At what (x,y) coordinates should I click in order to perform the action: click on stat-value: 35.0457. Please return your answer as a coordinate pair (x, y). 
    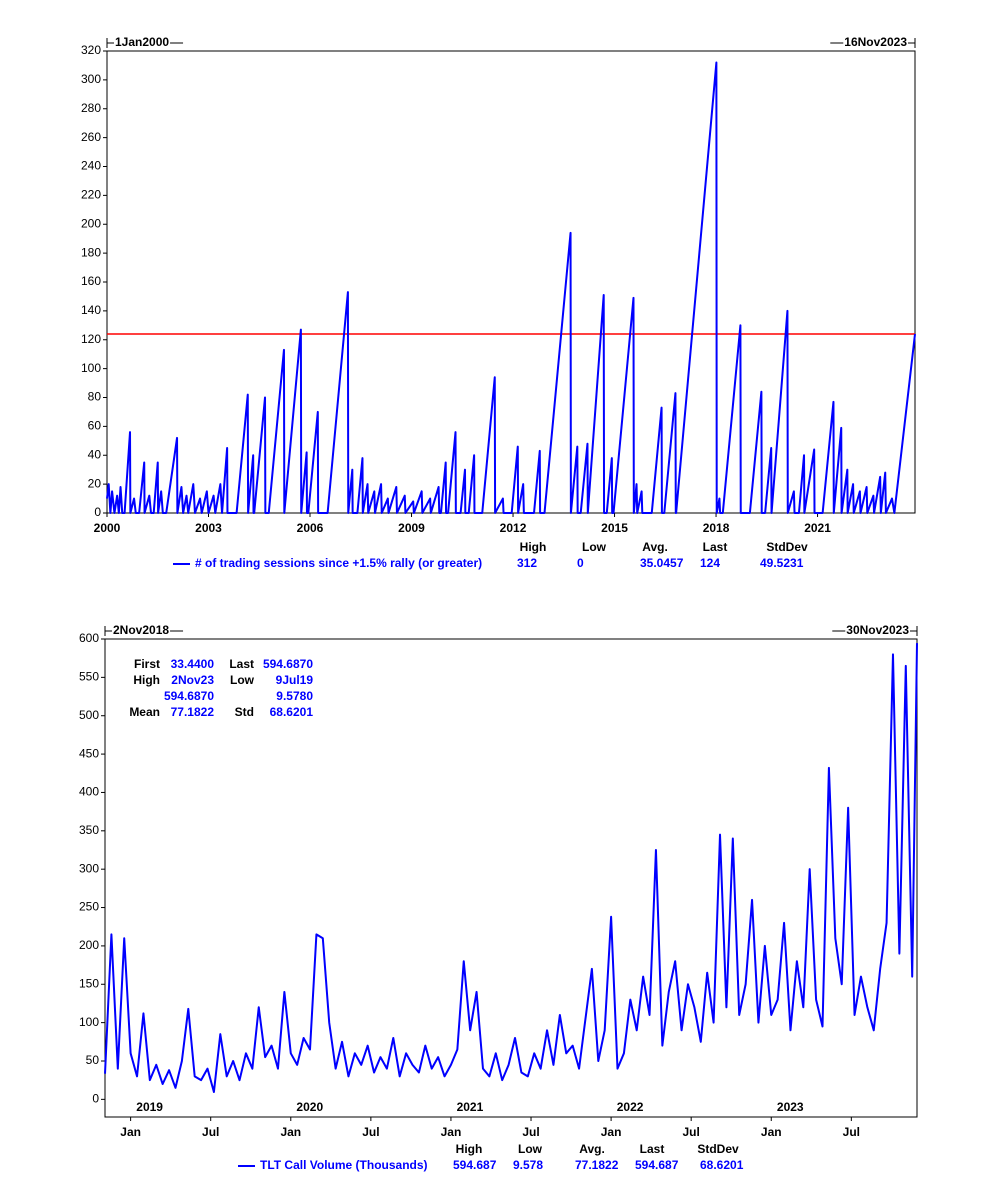
    Looking at the image, I should click on (662, 563).